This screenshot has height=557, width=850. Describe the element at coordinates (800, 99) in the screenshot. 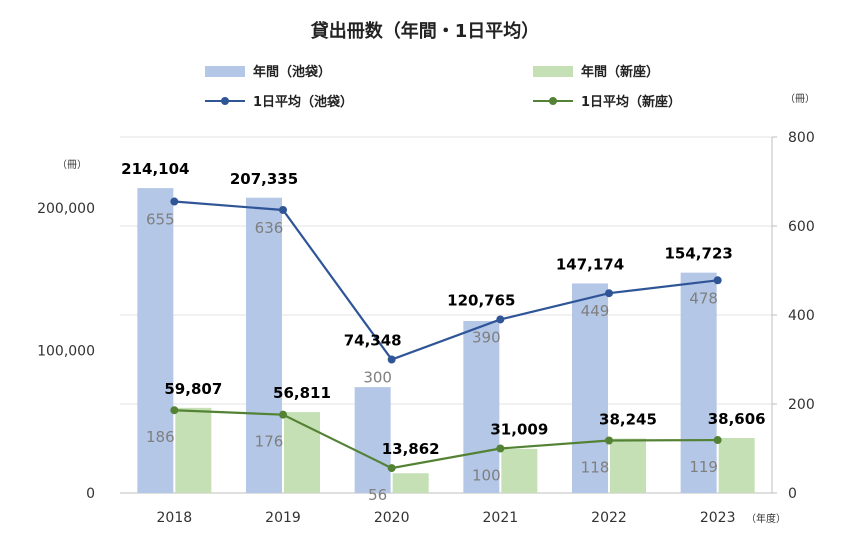

I see `y-right-unit: （冊）` at that location.